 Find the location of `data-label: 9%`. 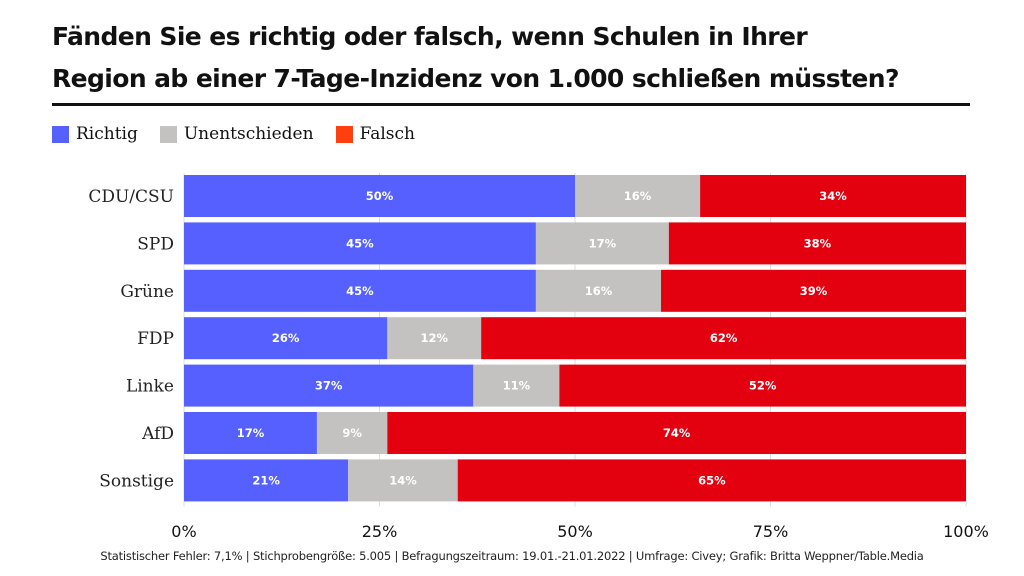

data-label: 9% is located at coordinates (352, 433).